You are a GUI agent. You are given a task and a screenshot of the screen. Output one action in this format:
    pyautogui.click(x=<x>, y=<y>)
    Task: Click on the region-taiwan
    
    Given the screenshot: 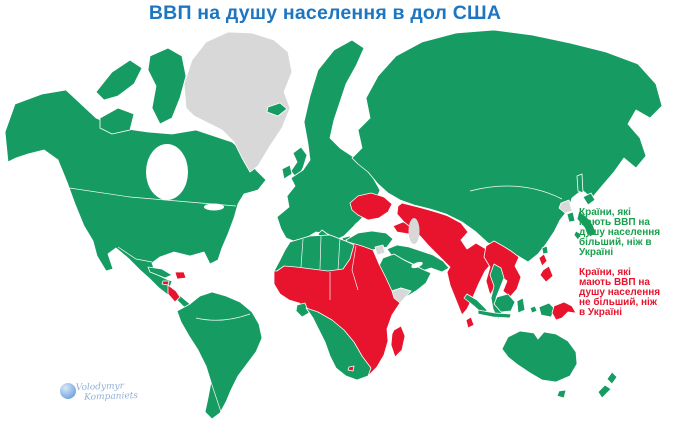 What is the action you would take?
    pyautogui.click(x=545, y=250)
    